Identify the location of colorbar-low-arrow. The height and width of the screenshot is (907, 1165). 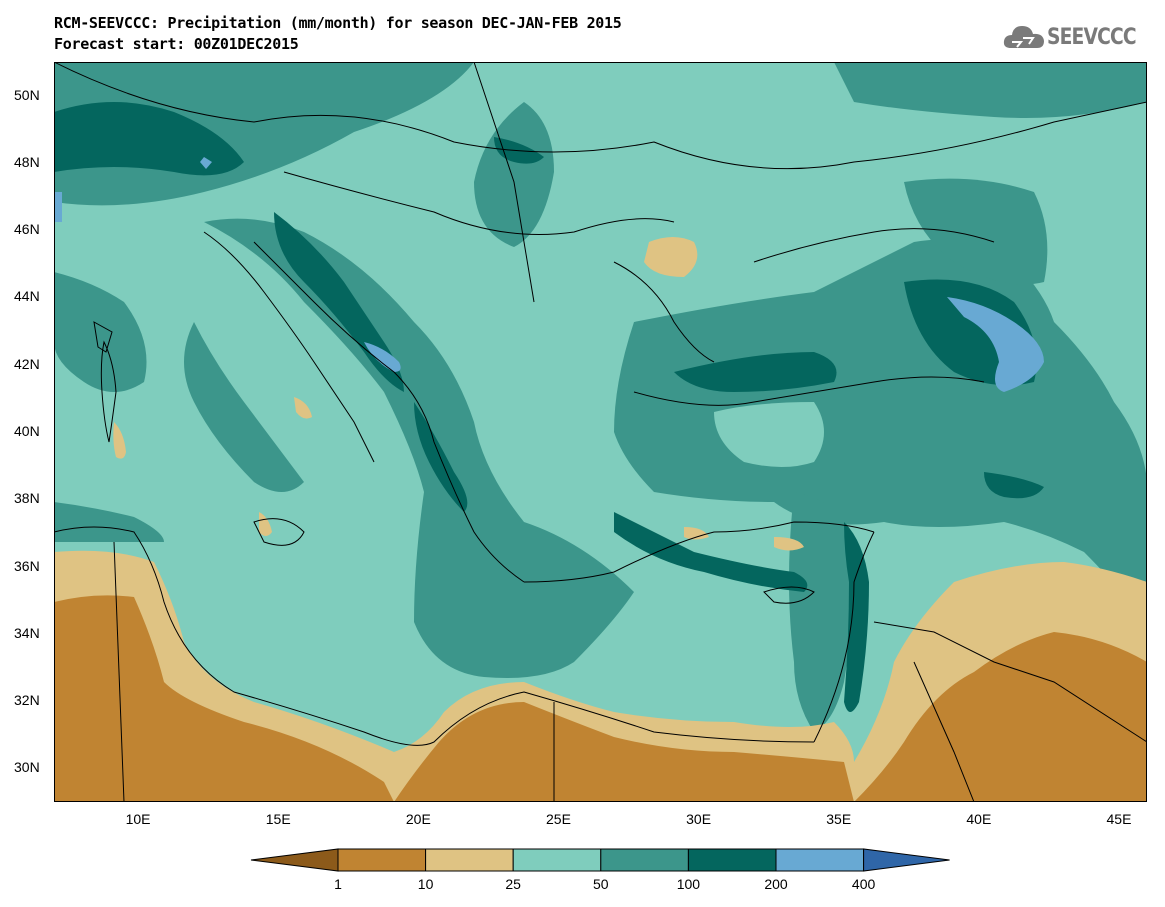
(294, 860).